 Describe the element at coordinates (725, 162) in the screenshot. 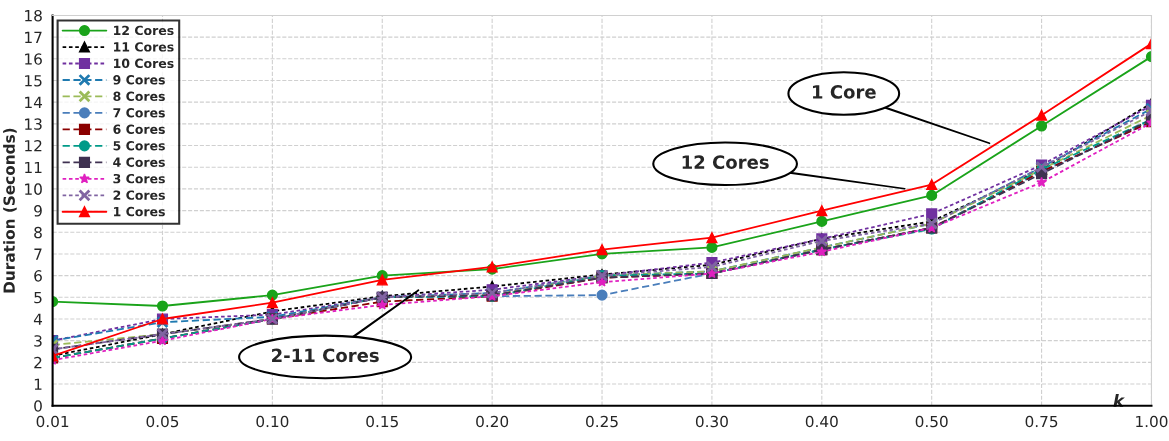

I see `annotation: 12 Cores` at that location.